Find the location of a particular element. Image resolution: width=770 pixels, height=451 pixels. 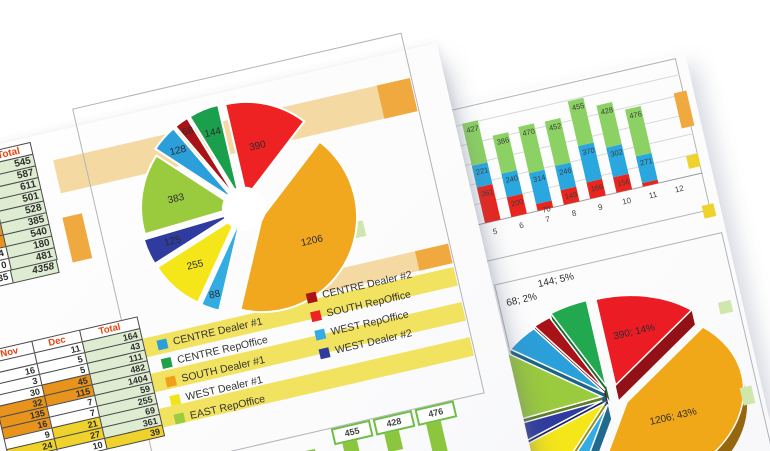

bar-value-label: 314 is located at coordinates (539, 179).